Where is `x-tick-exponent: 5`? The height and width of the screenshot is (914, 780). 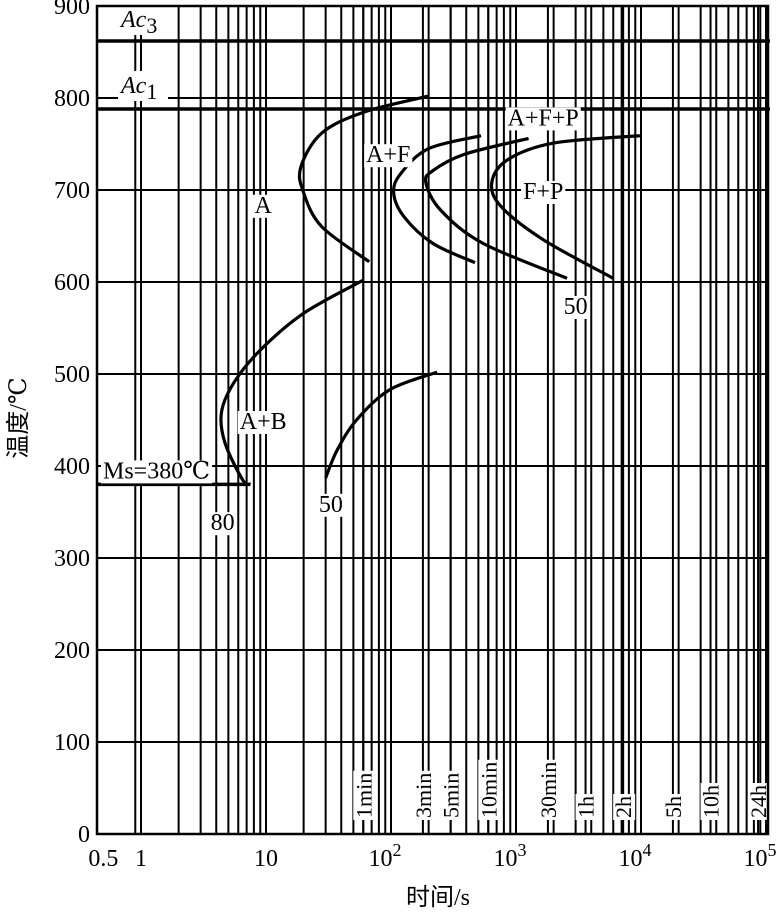 x-tick-exponent: 5 is located at coordinates (772, 850).